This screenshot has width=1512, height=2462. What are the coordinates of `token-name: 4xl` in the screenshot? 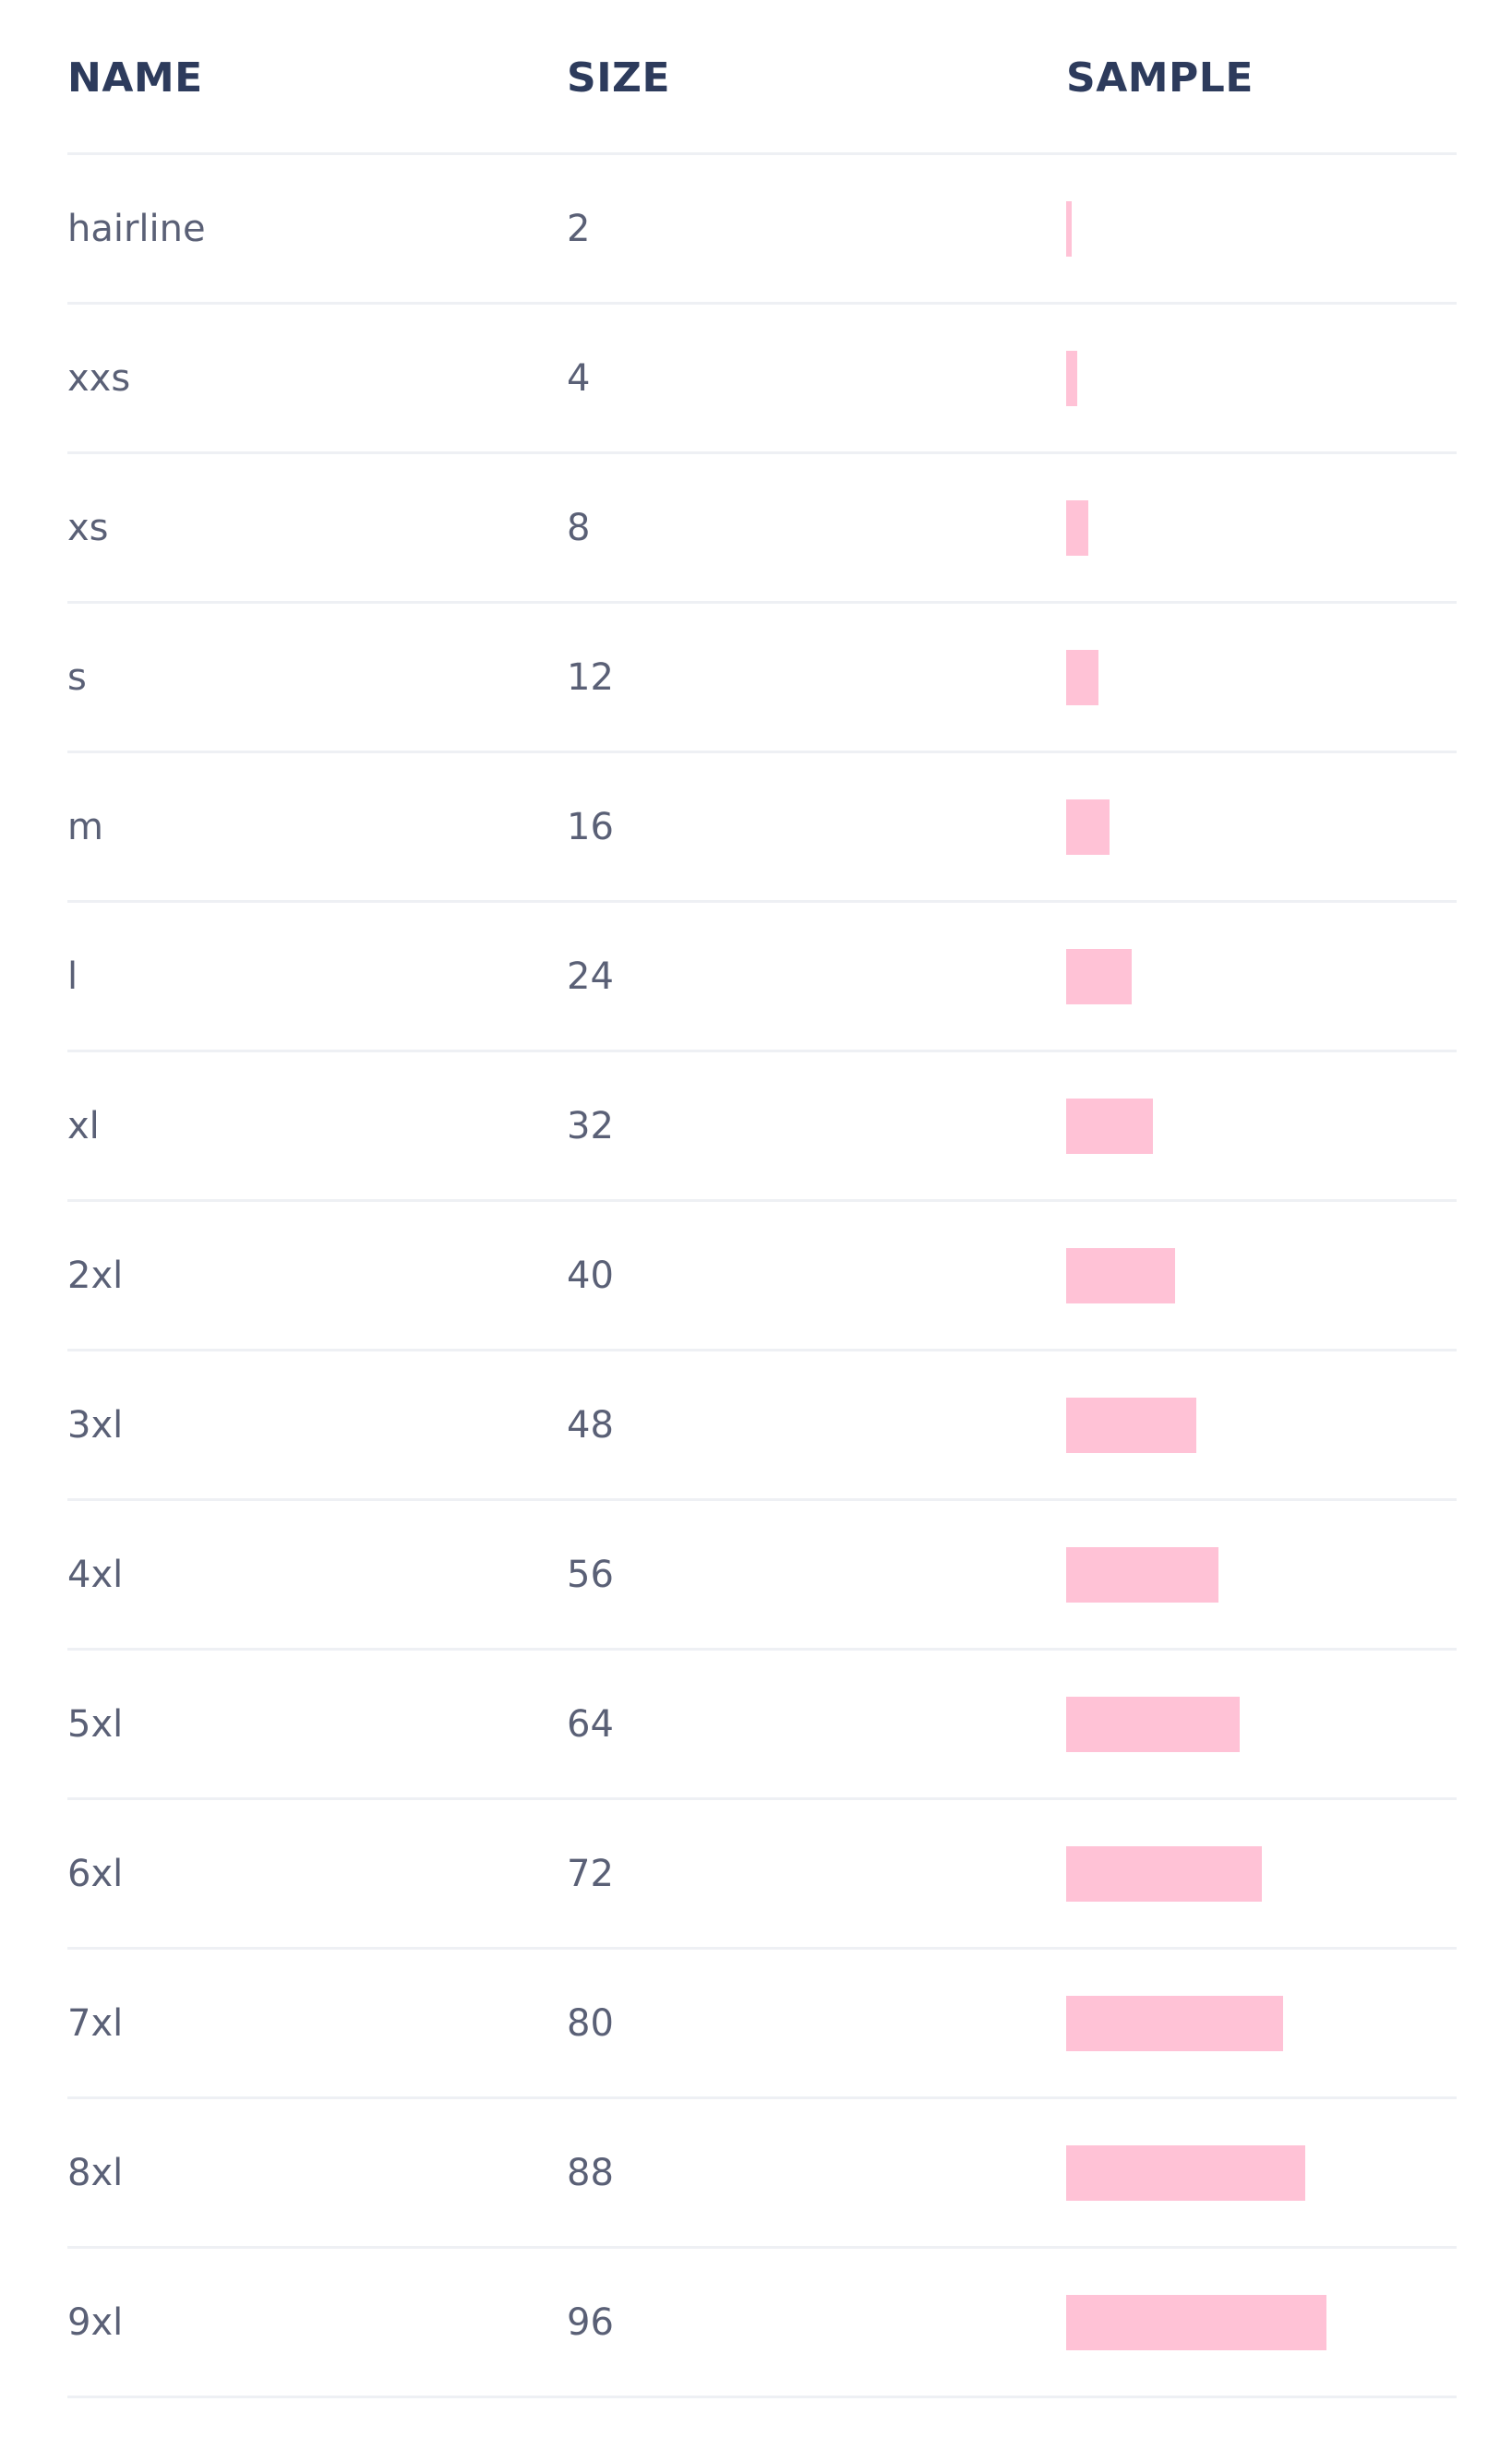 It's located at (95, 1575).